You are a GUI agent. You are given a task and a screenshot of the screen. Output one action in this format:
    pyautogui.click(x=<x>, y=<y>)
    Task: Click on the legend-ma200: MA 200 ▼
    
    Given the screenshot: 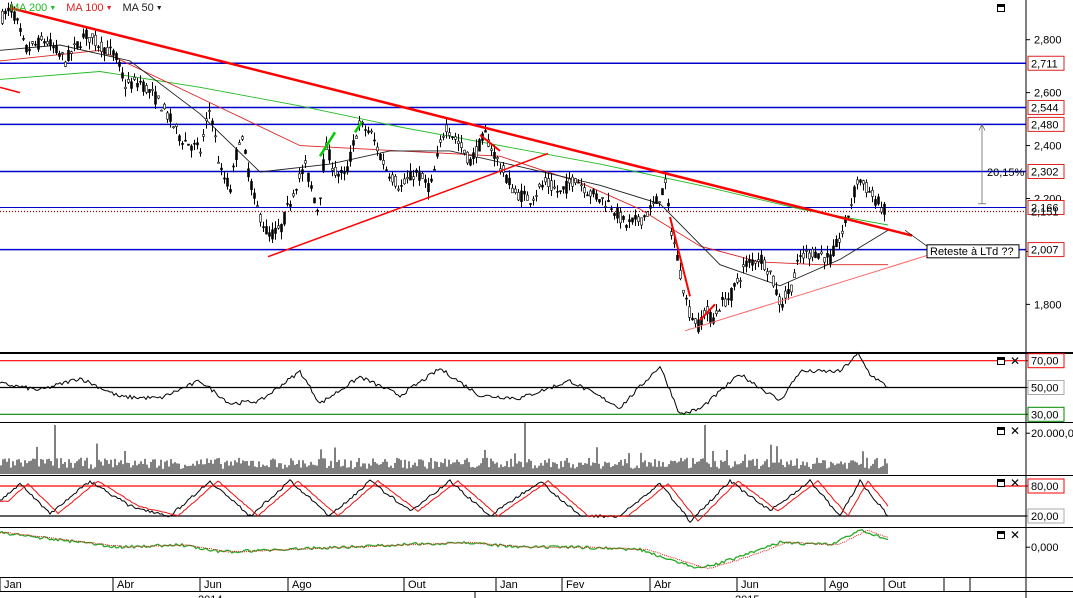 What is the action you would take?
    pyautogui.click(x=33, y=8)
    